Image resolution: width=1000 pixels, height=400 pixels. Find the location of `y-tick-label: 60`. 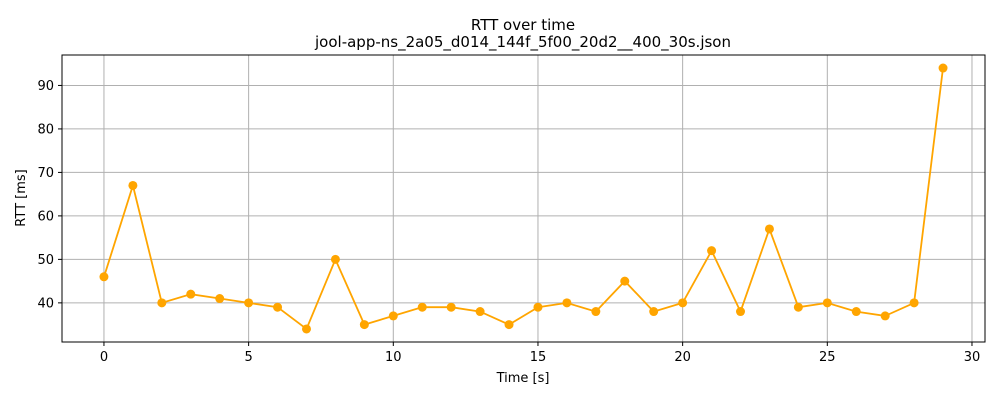

y-tick-label: 60 is located at coordinates (45, 216).